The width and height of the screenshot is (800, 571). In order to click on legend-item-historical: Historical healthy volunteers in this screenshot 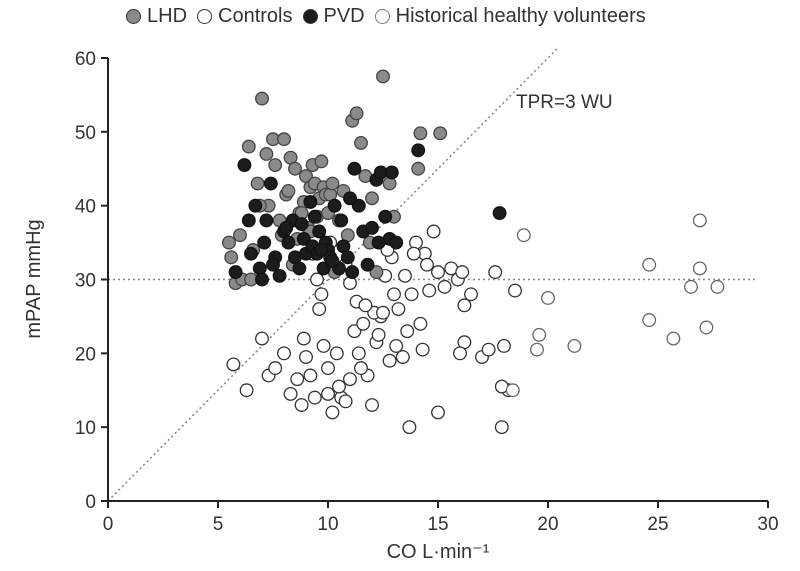, I will do `click(510, 16)`.